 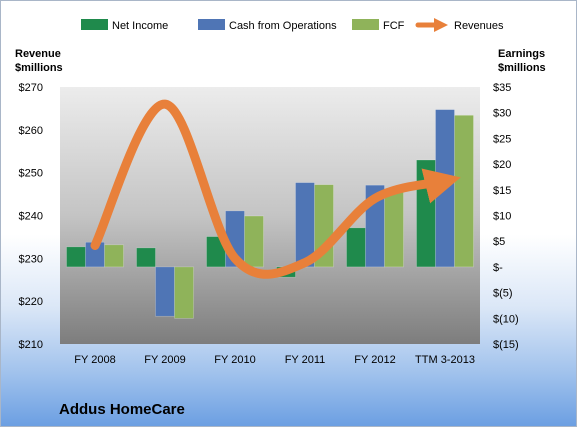 What do you see at coordinates (31, 345) in the screenshot?
I see `left-tick-label: $210` at bounding box center [31, 345].